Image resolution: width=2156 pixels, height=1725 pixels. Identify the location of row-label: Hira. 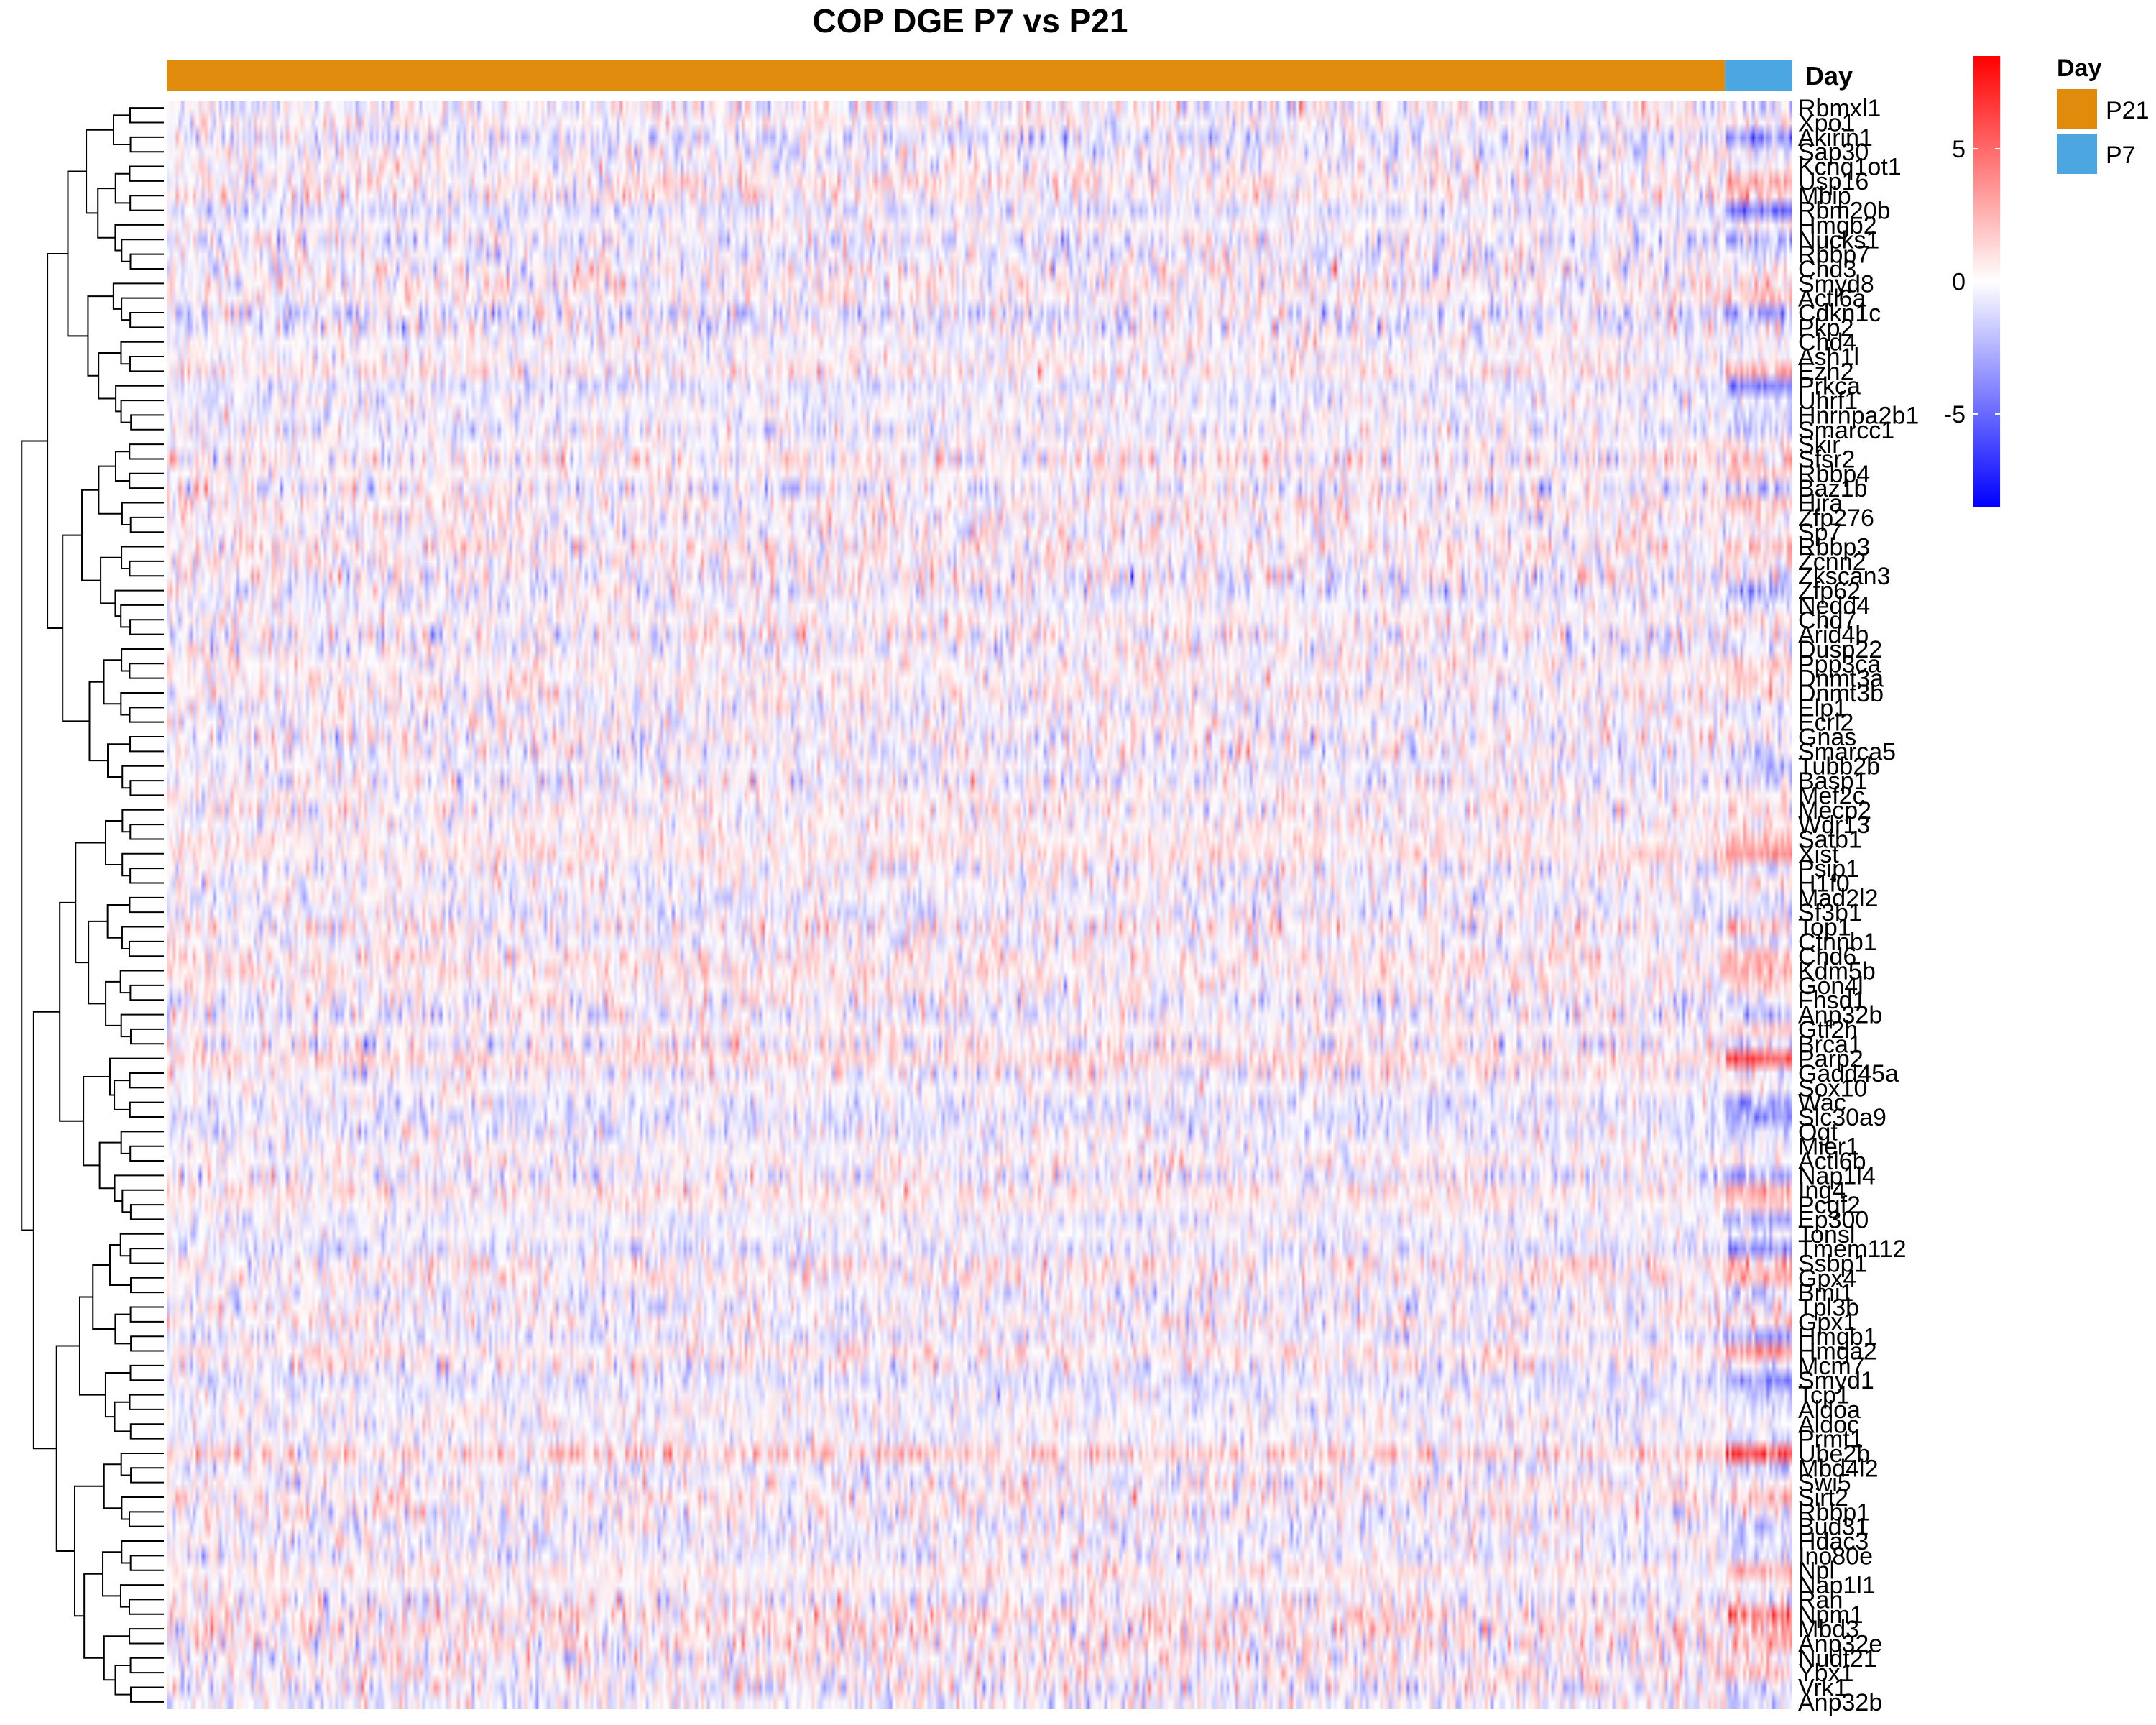
(1820, 504).